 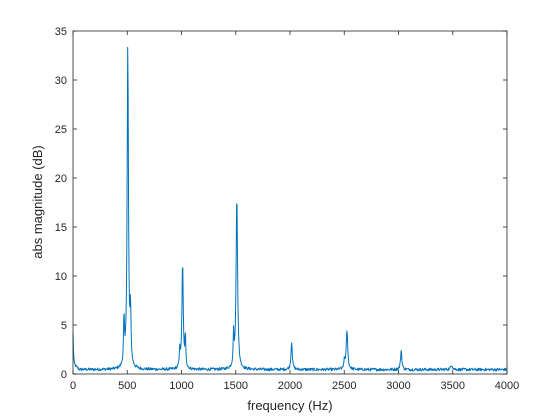 I want to click on y-tick-label: 25, so click(x=61, y=130).